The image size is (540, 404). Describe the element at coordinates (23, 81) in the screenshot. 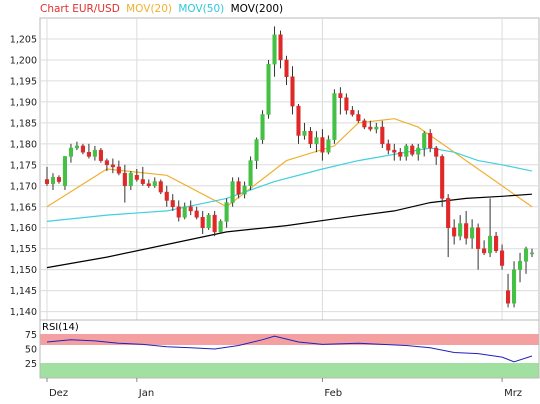

I see `y-tick-label: 1,195` at that location.